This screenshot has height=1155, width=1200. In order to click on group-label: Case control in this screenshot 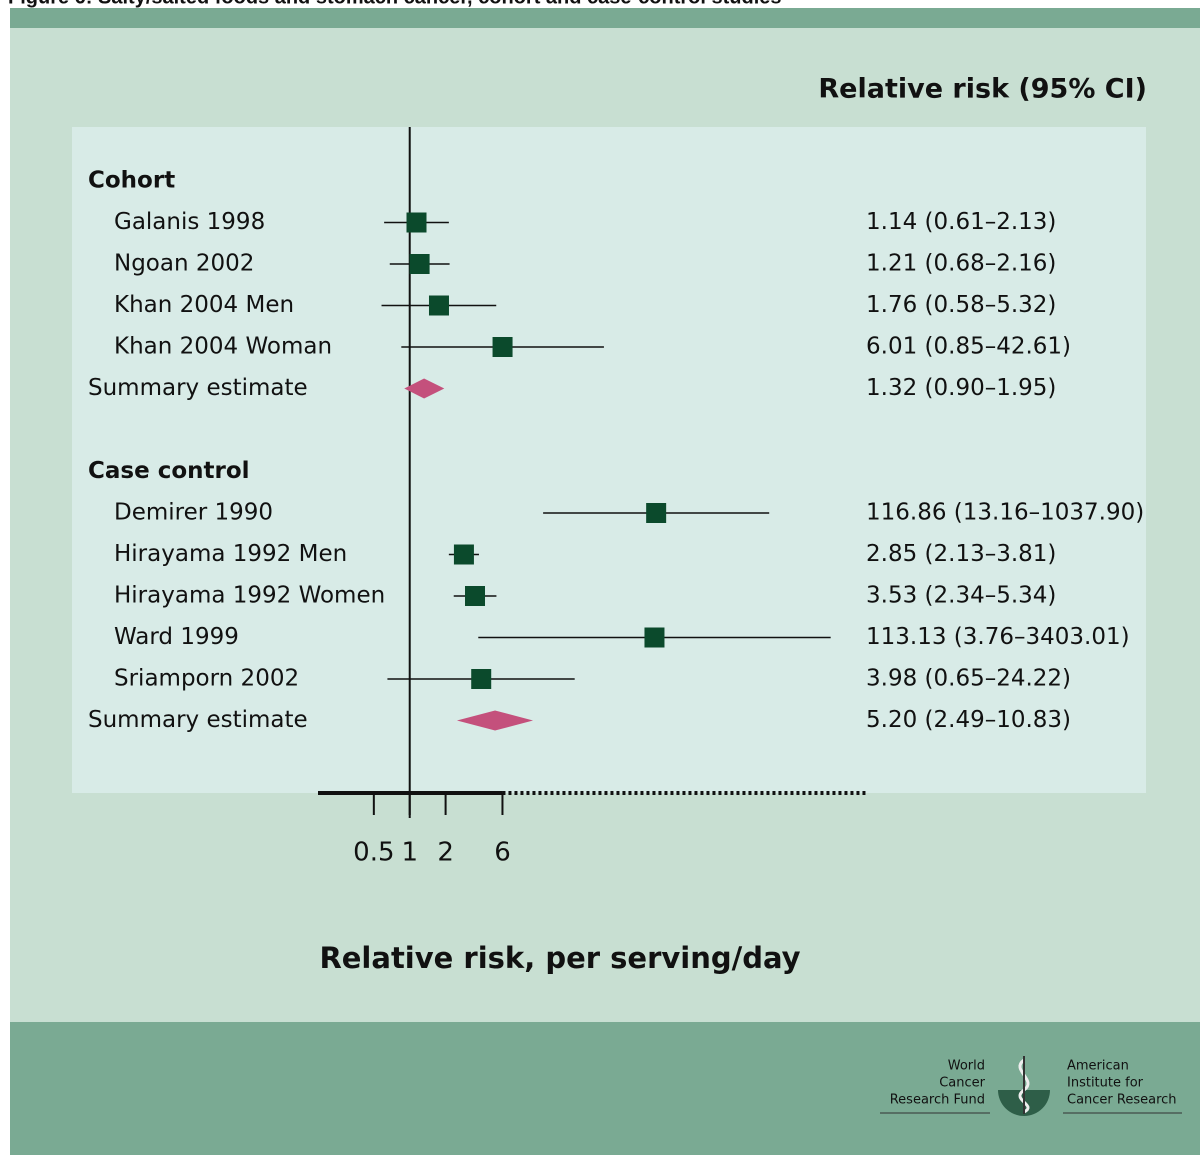, I will do `click(169, 471)`.